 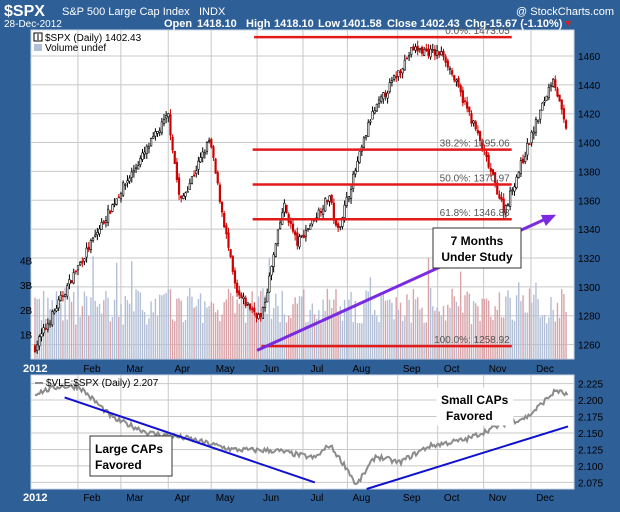 I want to click on volume-legend-swatch, so click(x=38, y=47).